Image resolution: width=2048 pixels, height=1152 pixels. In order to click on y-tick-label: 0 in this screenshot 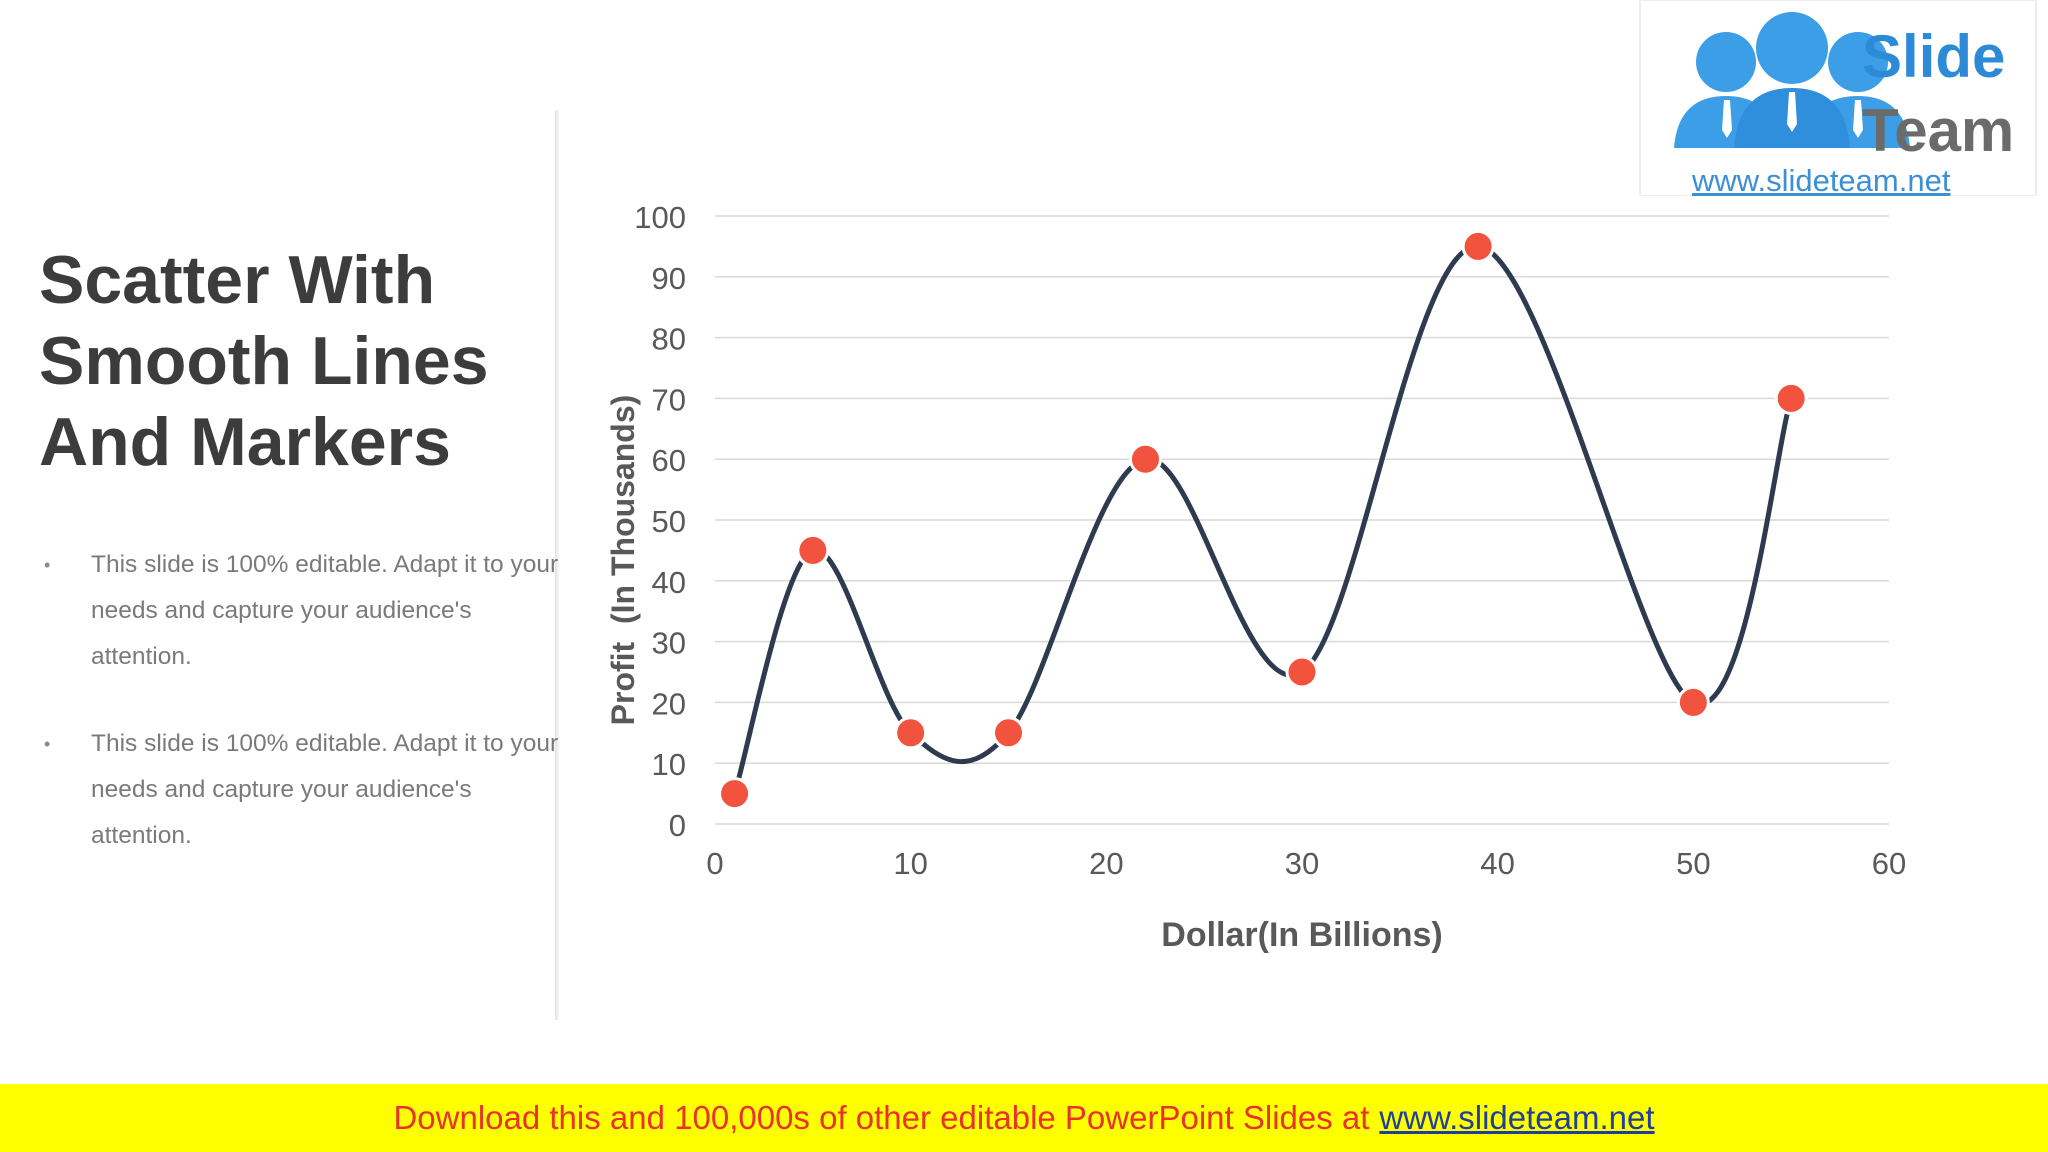, I will do `click(677, 825)`.